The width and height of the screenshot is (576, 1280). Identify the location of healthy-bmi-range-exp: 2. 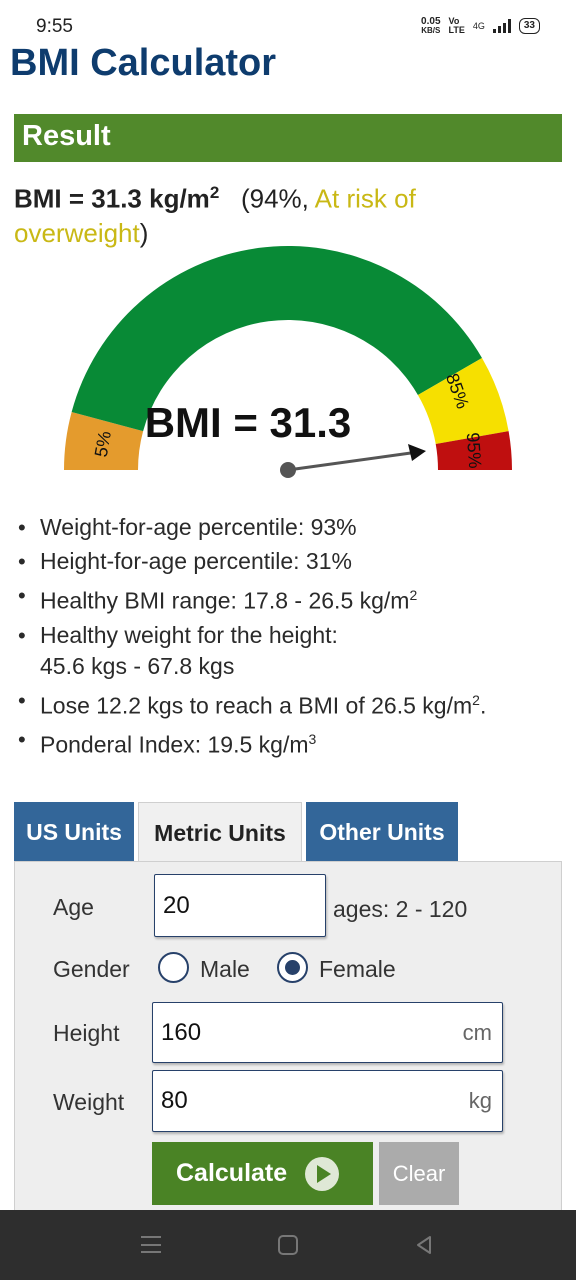
(413, 595).